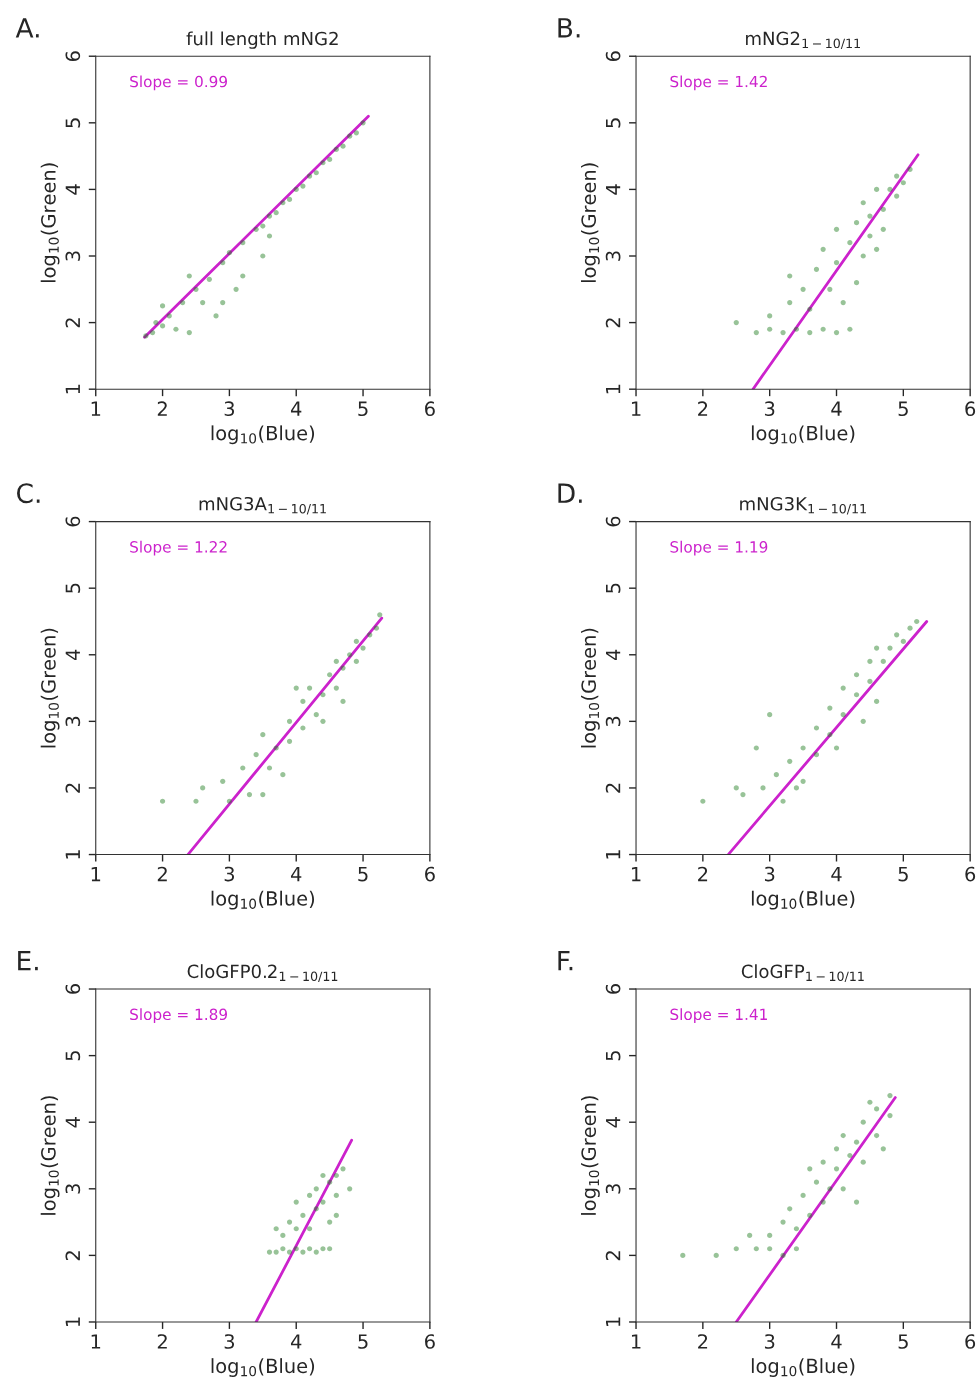  Describe the element at coordinates (718, 83) in the screenshot. I see `annotation: Slope = 1.42` at that location.